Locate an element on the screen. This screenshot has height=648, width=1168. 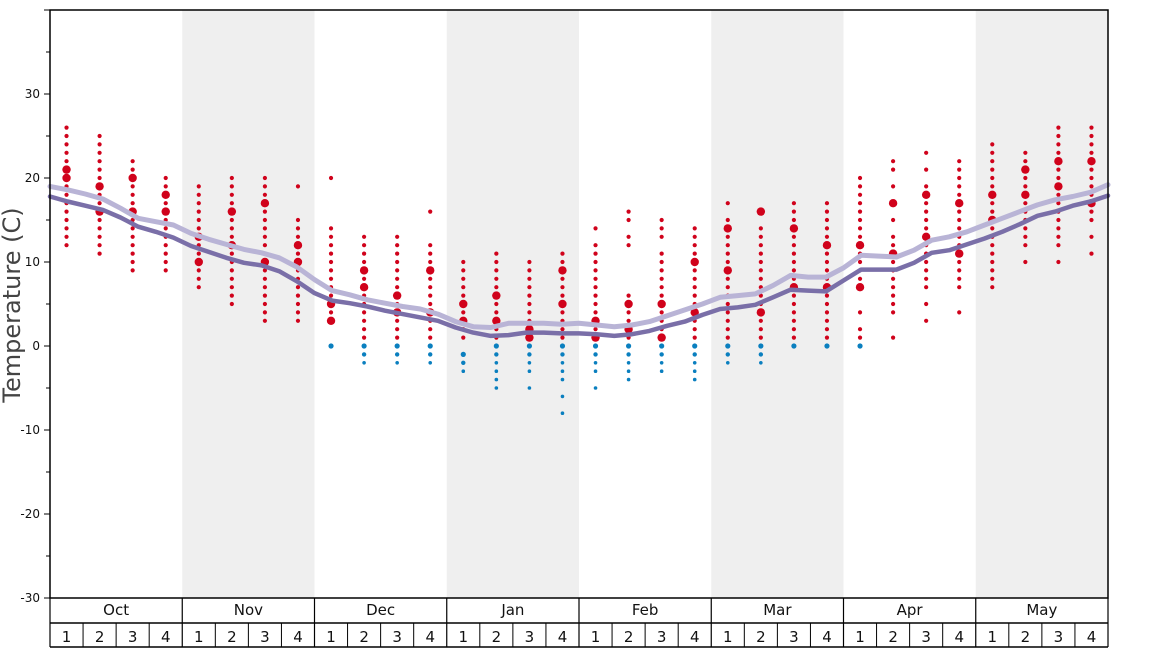
month-label: Nov is located at coordinates (248, 610).